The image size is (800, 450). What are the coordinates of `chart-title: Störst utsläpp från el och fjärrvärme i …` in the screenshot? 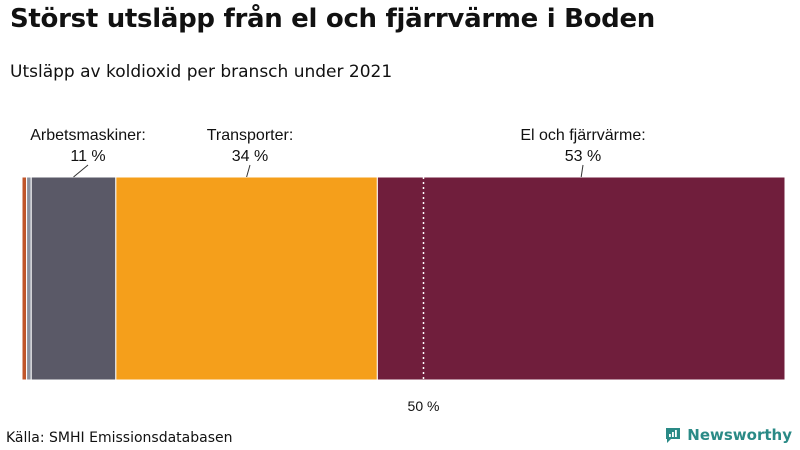 It's located at (333, 19).